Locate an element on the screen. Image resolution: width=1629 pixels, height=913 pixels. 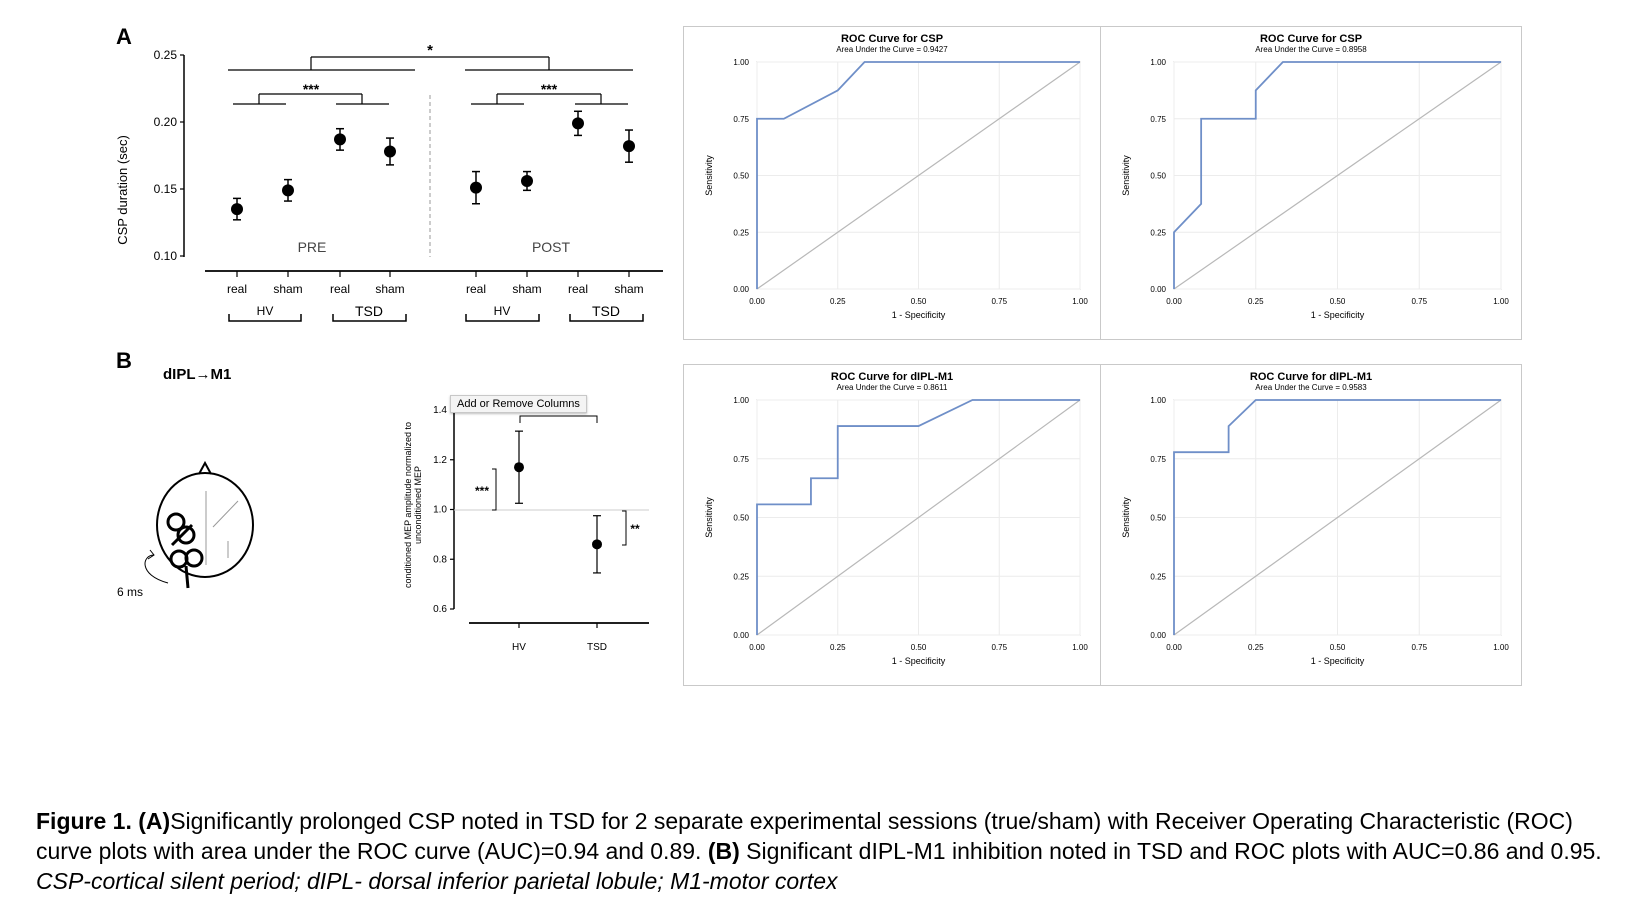
timing-arrow is located at coordinates (156, 569).